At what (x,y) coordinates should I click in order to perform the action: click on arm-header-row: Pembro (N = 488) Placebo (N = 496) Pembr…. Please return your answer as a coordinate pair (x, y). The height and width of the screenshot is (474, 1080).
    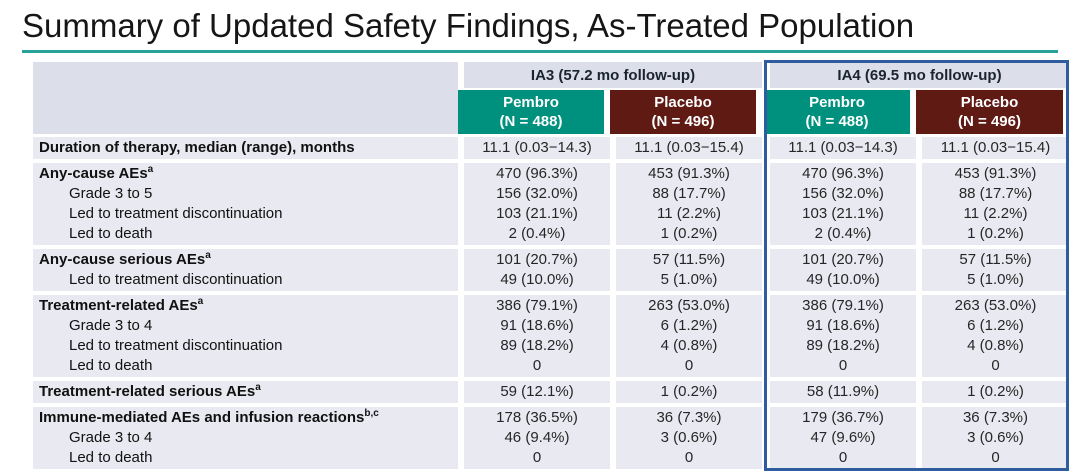
    Looking at the image, I should click on (763, 112).